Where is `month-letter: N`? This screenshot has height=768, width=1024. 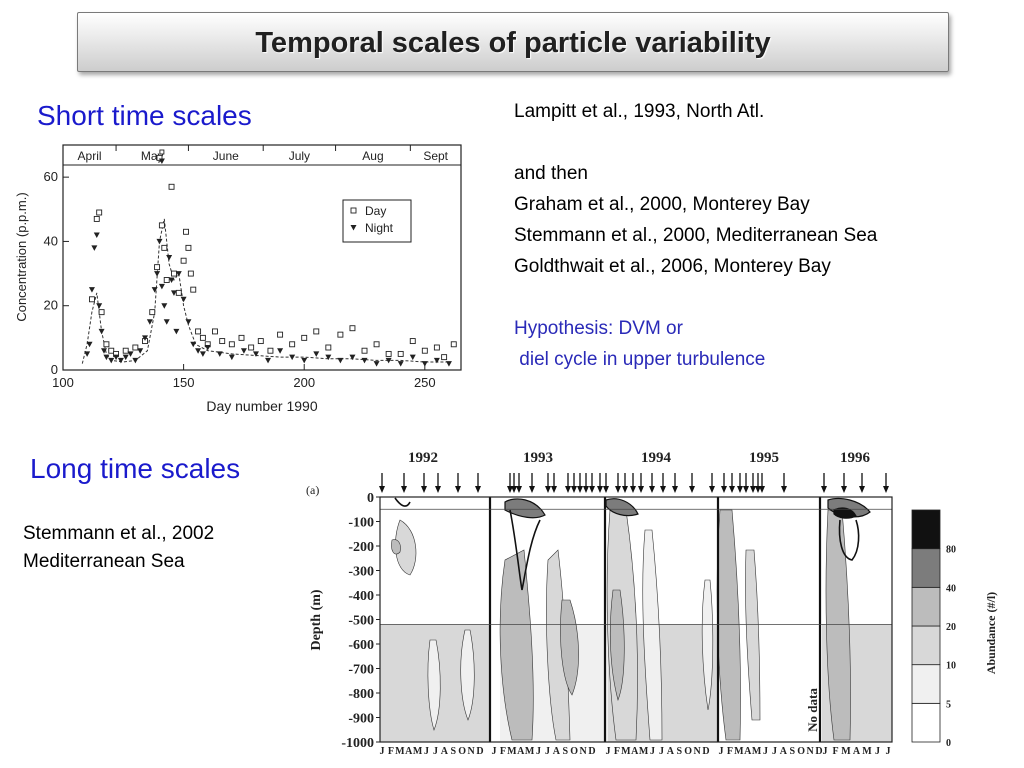
month-letter: N is located at coordinates (471, 751).